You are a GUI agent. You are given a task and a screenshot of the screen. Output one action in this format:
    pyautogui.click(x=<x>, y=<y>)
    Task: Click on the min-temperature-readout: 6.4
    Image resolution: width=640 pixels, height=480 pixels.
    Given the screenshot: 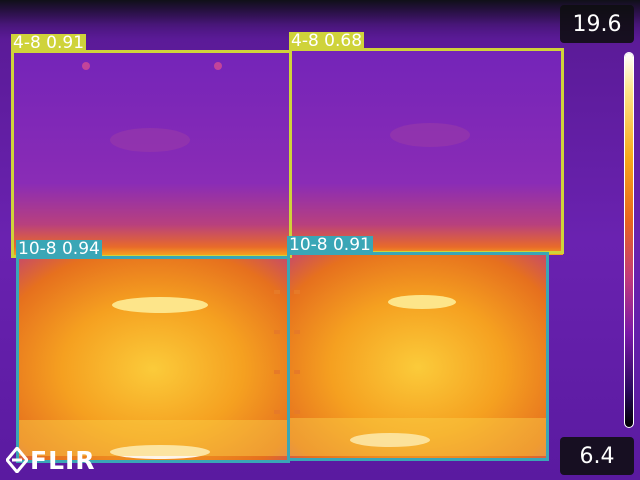 What is the action you would take?
    pyautogui.click(x=597, y=456)
    